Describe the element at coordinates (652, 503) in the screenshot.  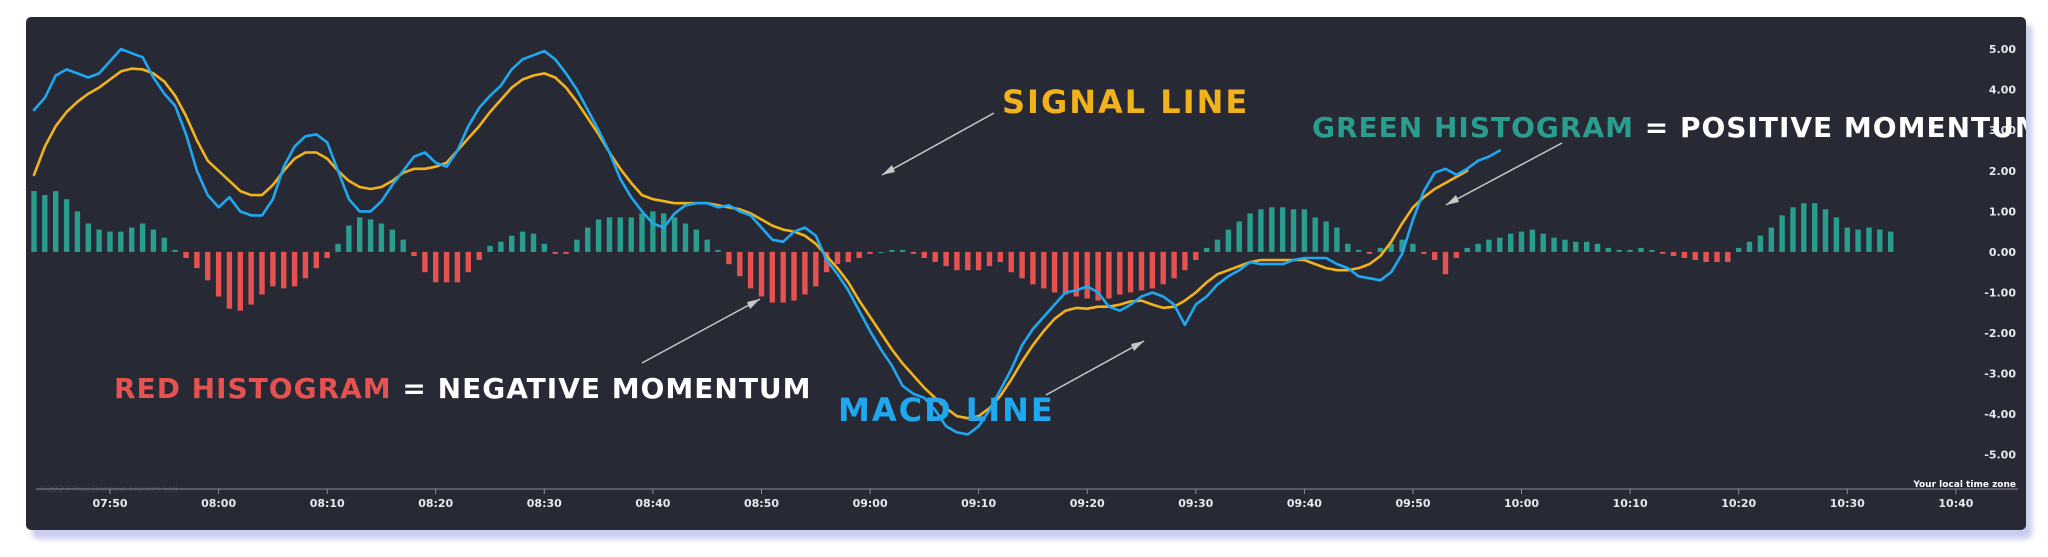
I see `x-tick-label: 08:40` at that location.